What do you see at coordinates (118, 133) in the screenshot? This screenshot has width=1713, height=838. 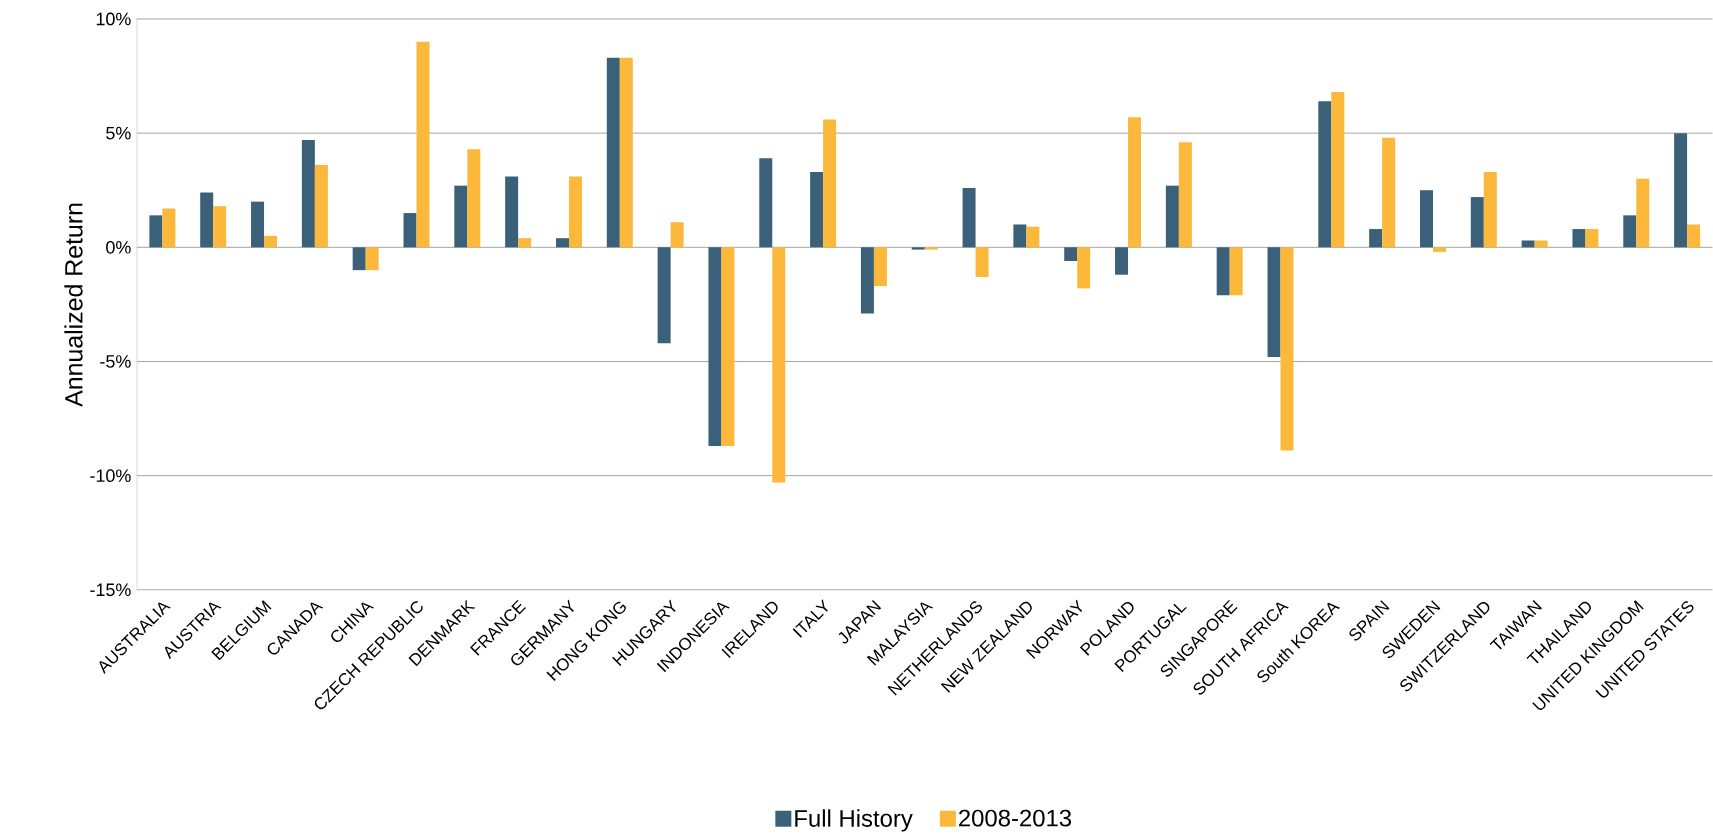 I see `y-tick-label: 5%` at bounding box center [118, 133].